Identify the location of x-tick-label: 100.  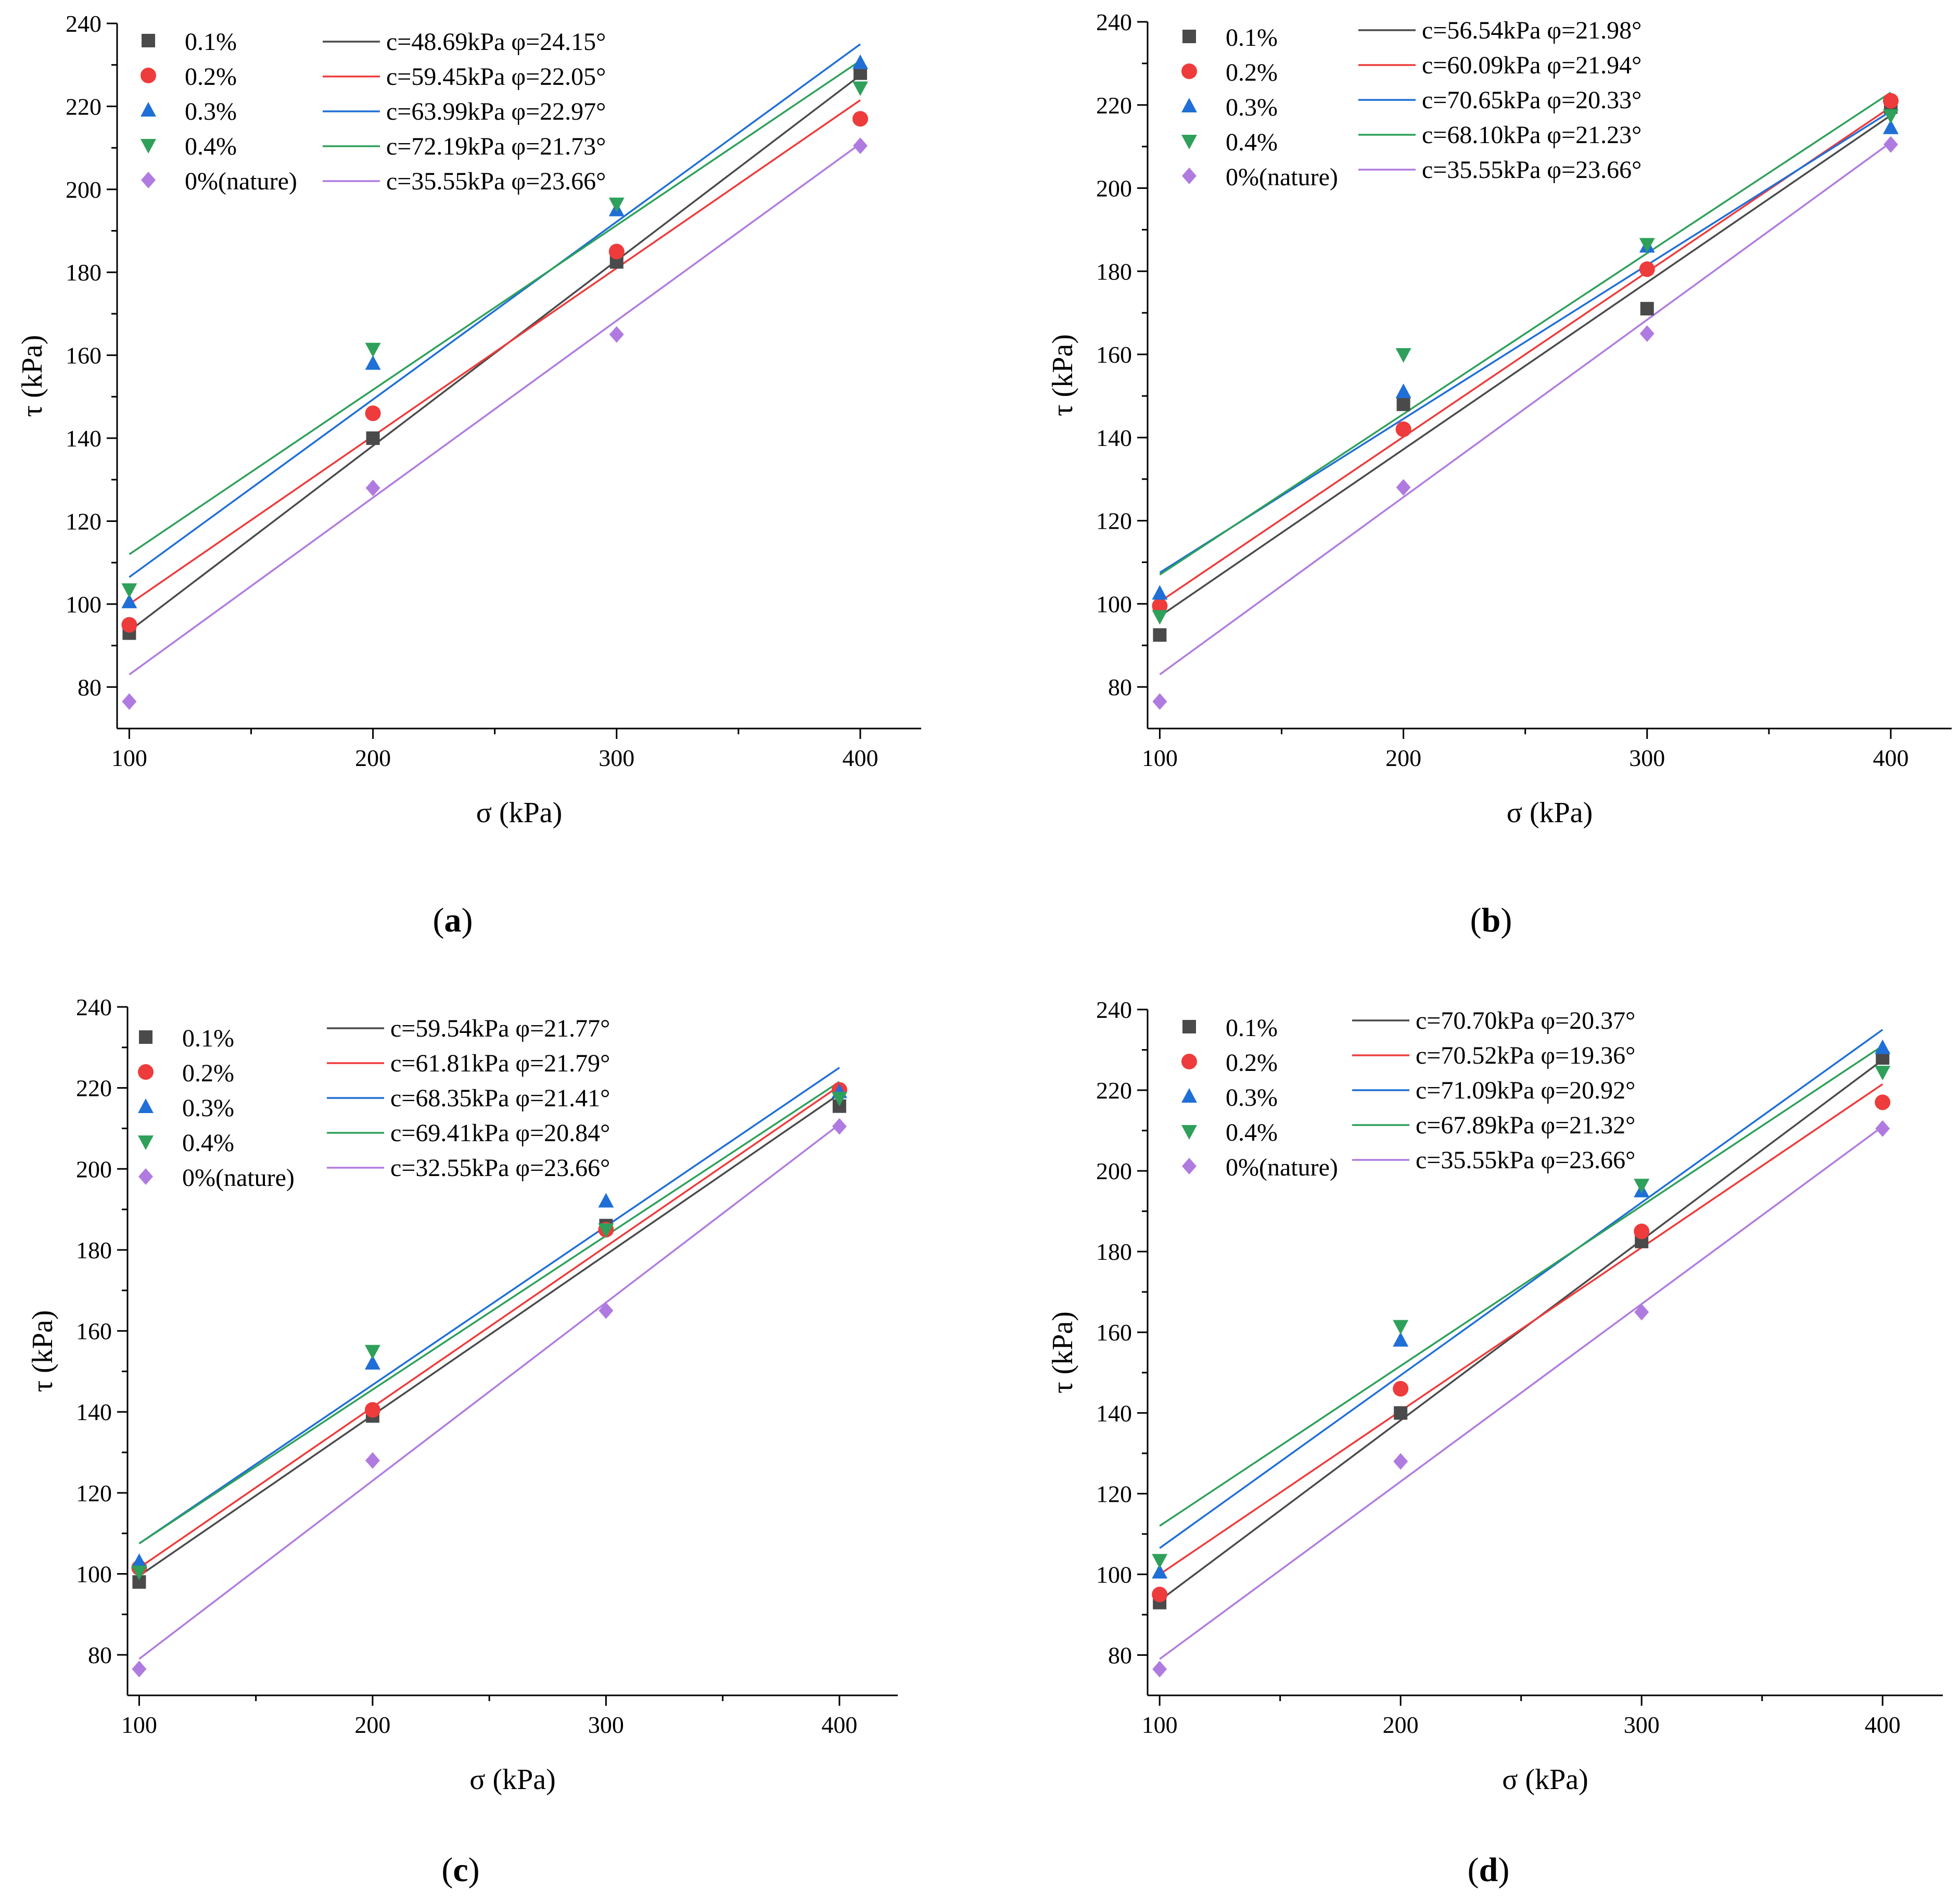
(139, 1725).